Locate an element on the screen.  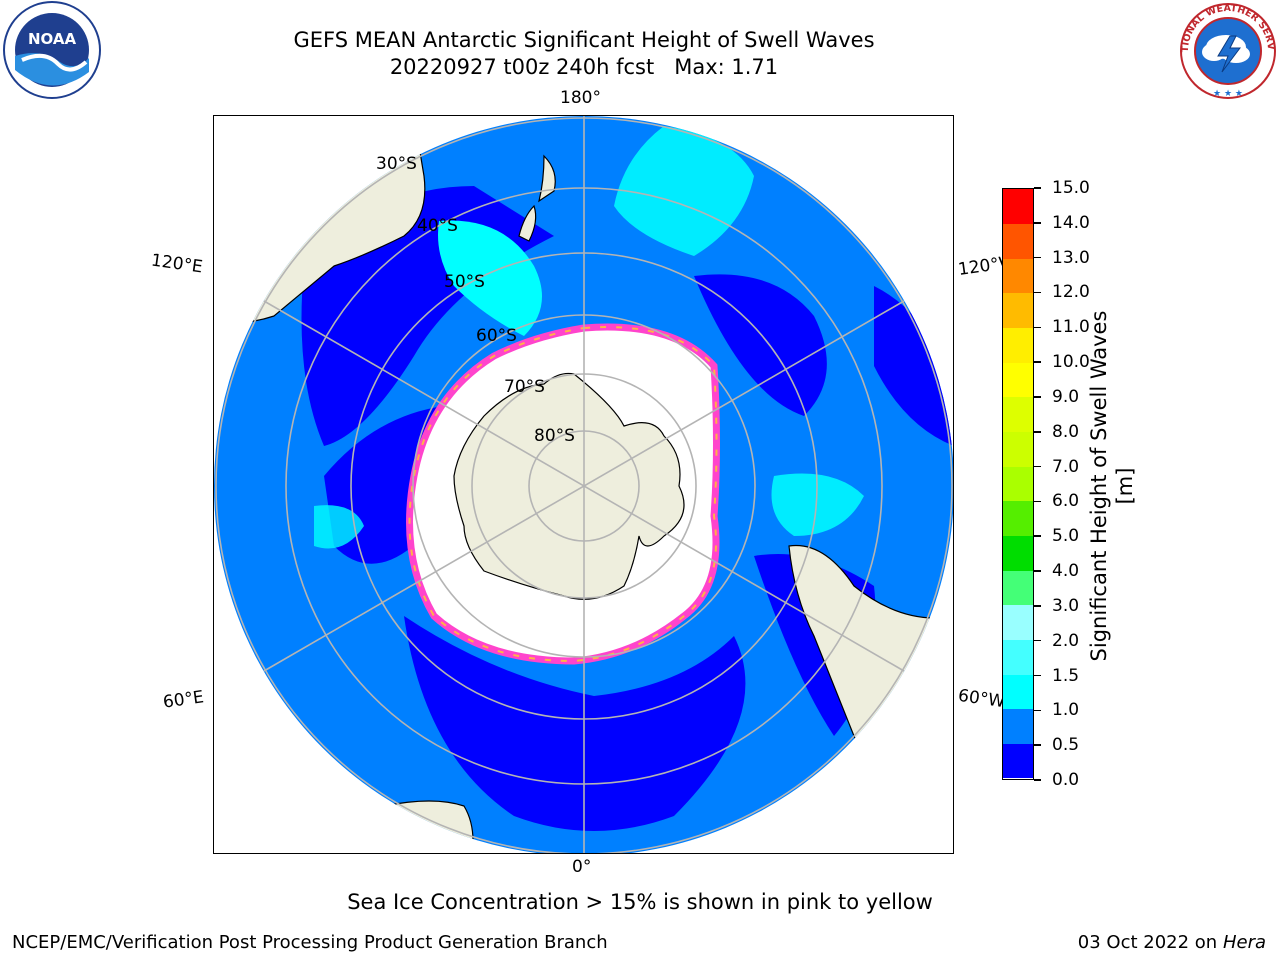
colorbar-tick-label: 10.0 is located at coordinates (1071, 362).